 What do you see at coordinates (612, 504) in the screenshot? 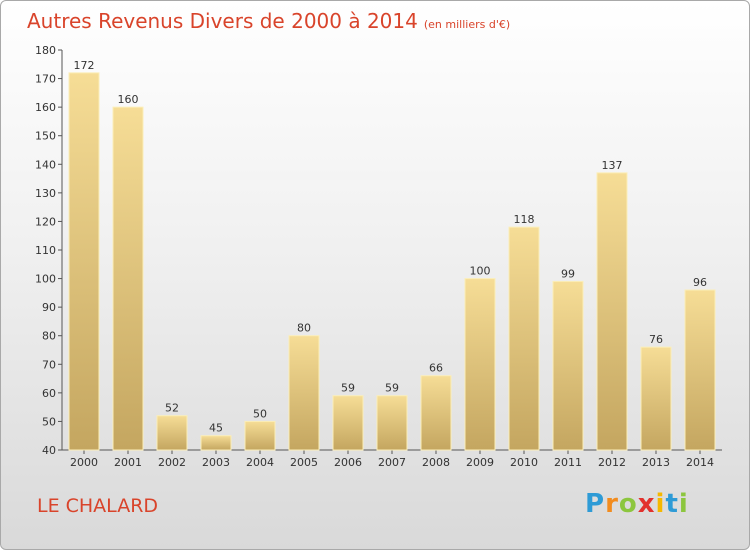
I see `logo-letter: r` at bounding box center [612, 504].